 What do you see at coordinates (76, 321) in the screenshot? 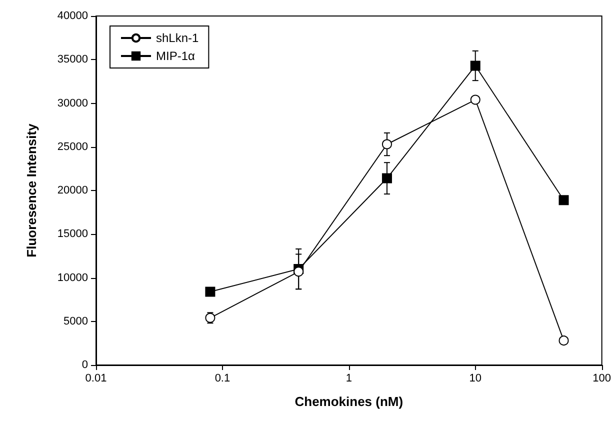
I see `y-tick-label: 5000` at bounding box center [76, 321].